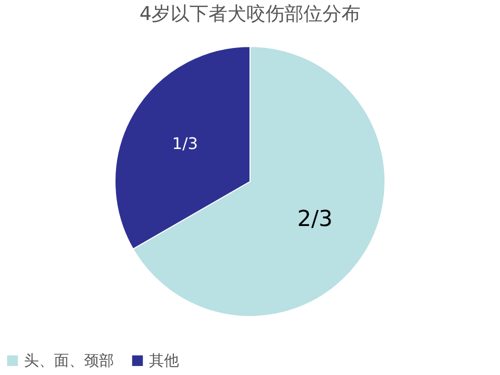  I want to click on data-label: 1/3, so click(185, 143).